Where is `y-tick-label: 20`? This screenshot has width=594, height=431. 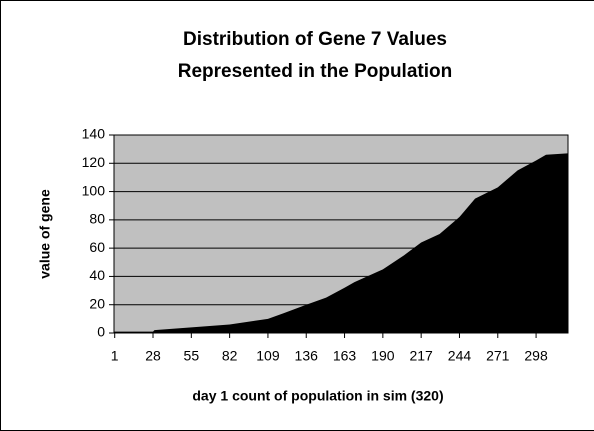 y-tick-label: 20 is located at coordinates (97, 303).